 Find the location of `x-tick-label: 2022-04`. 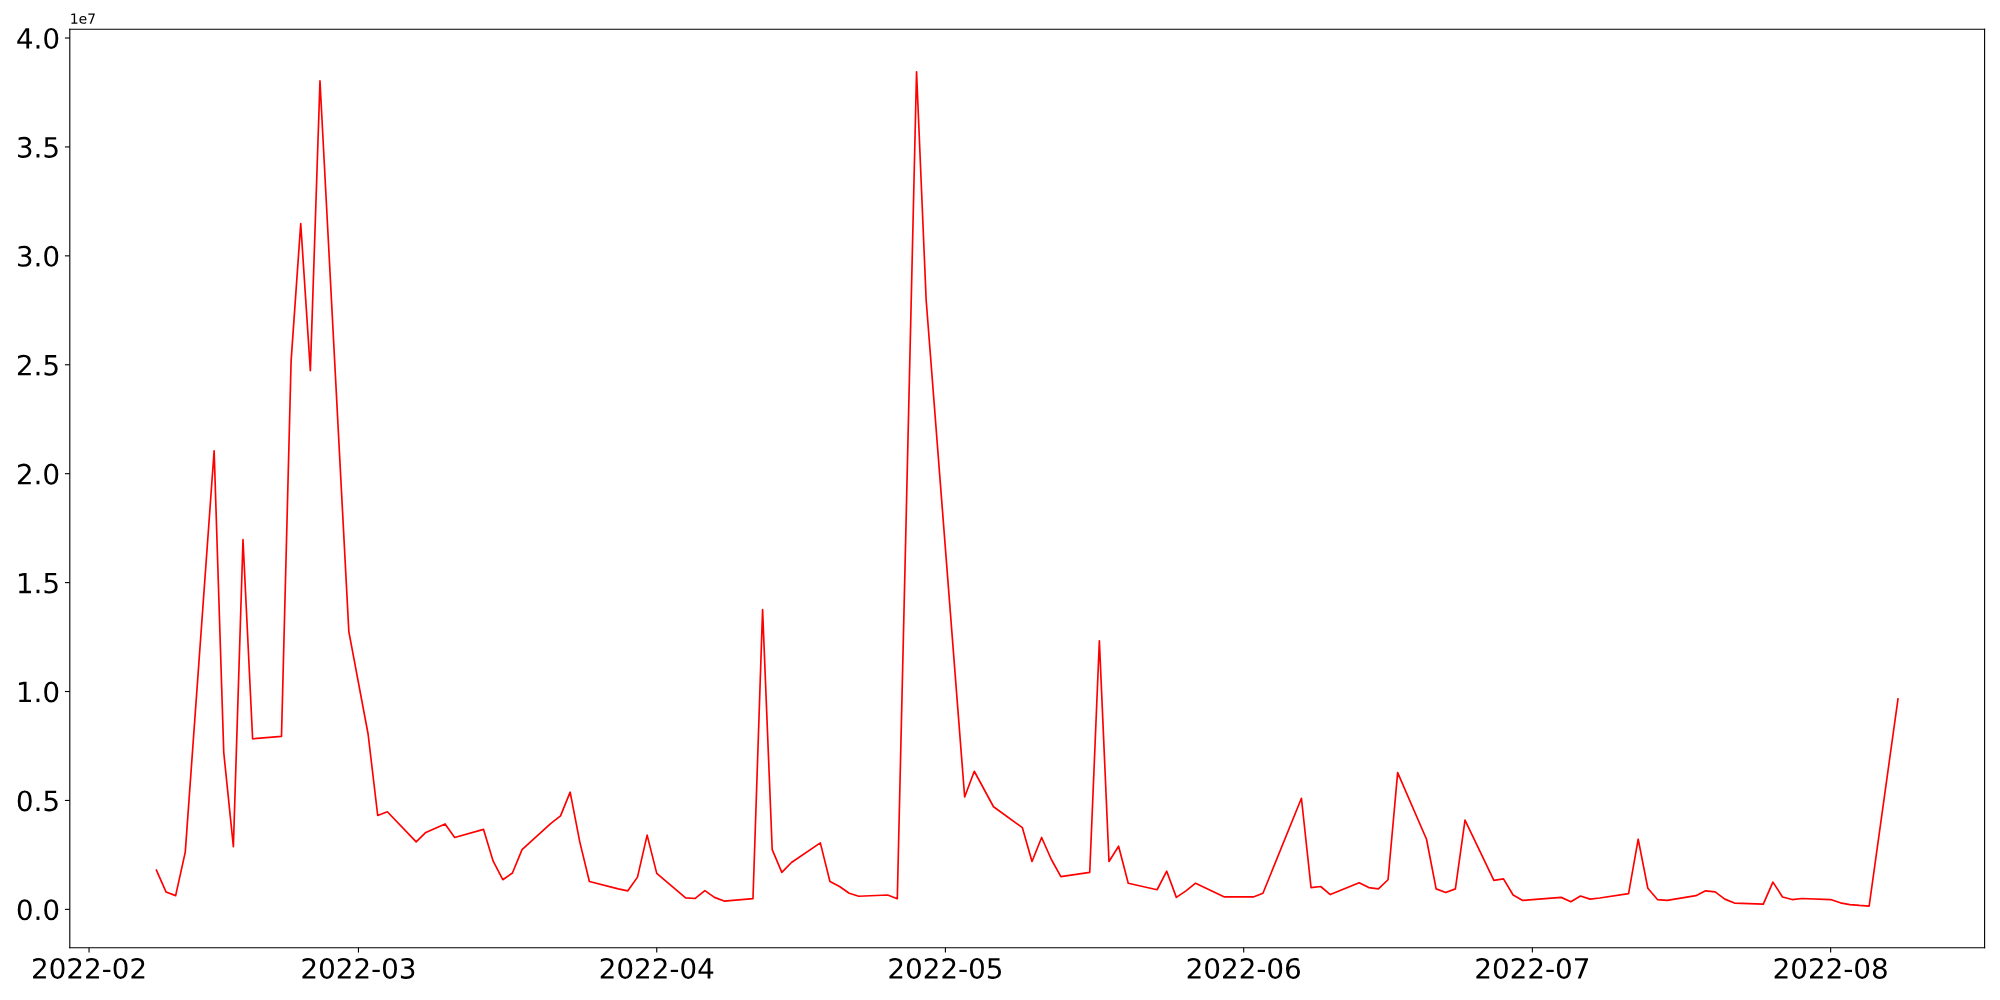

x-tick-label: 2022-04 is located at coordinates (657, 968).